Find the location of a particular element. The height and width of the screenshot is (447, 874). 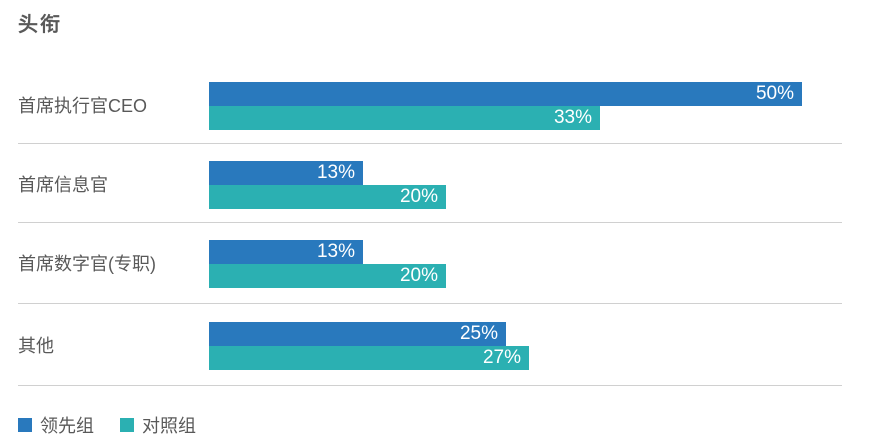

category-label: 其他 is located at coordinates (36, 346).